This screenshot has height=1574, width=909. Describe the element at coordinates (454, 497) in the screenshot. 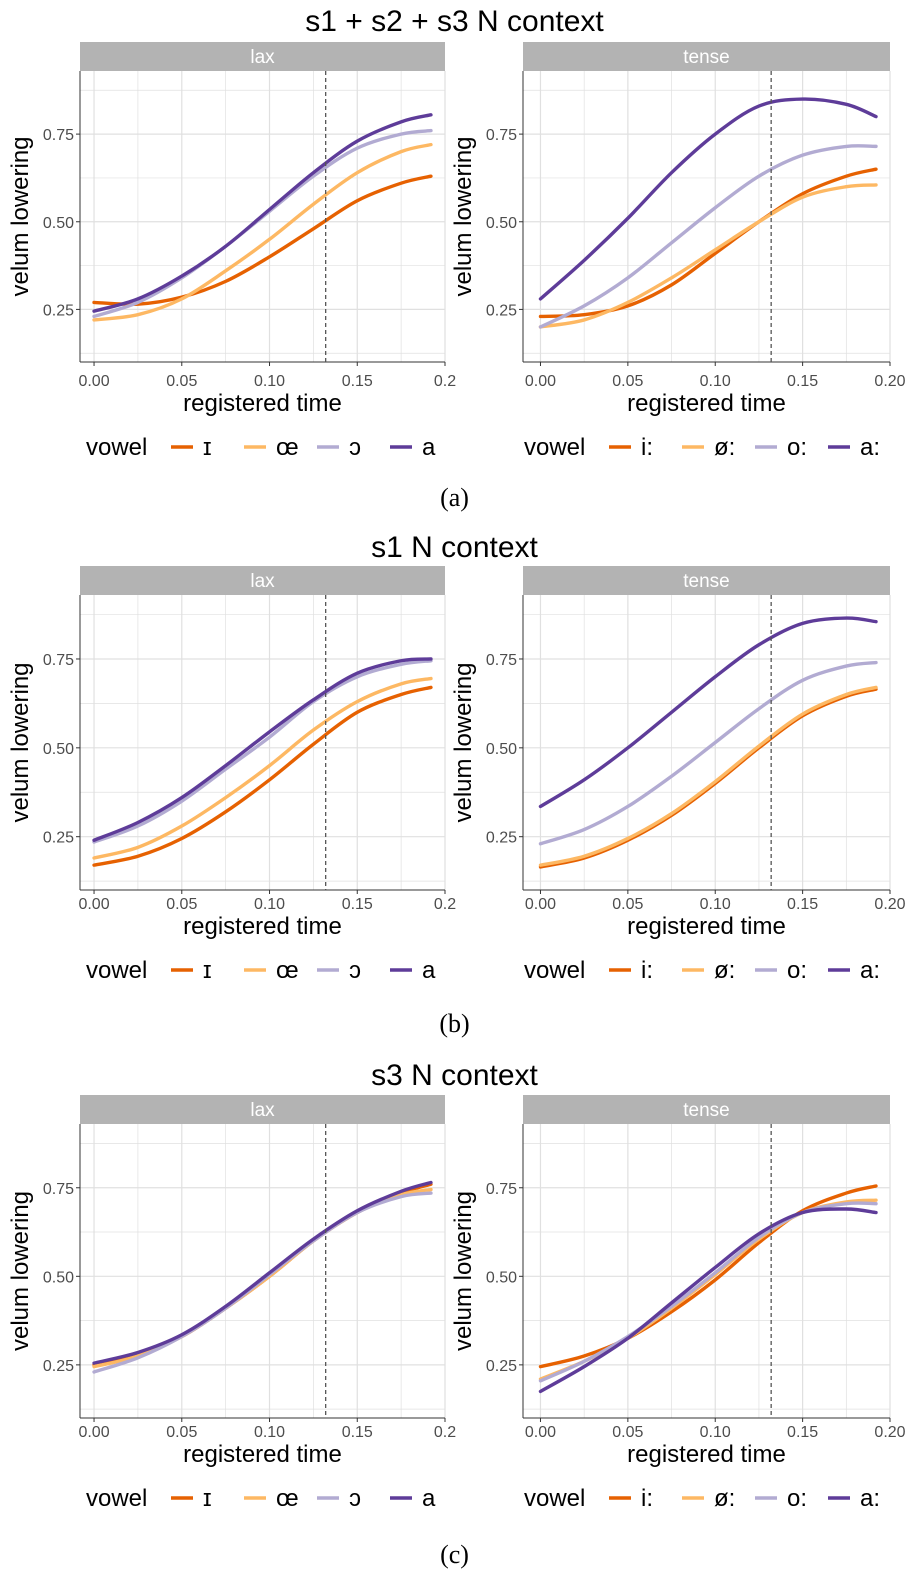

I see `figure-caption: (a)` at that location.